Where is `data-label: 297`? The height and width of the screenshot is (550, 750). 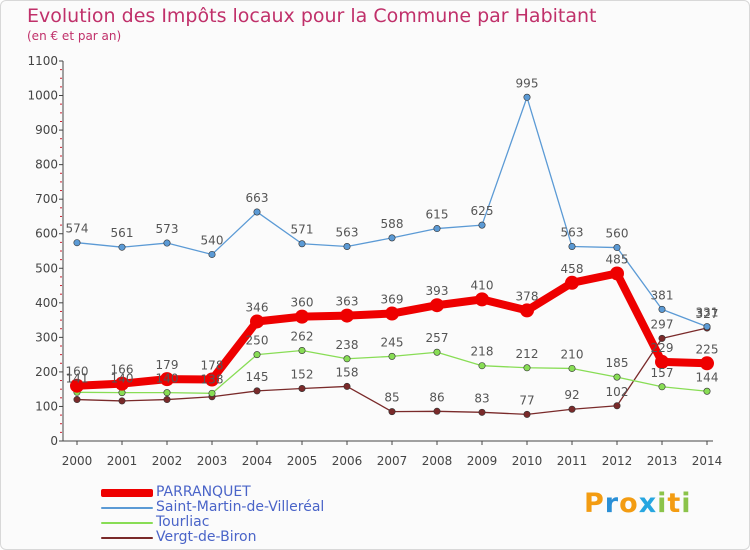
data-label: 297 is located at coordinates (662, 324).